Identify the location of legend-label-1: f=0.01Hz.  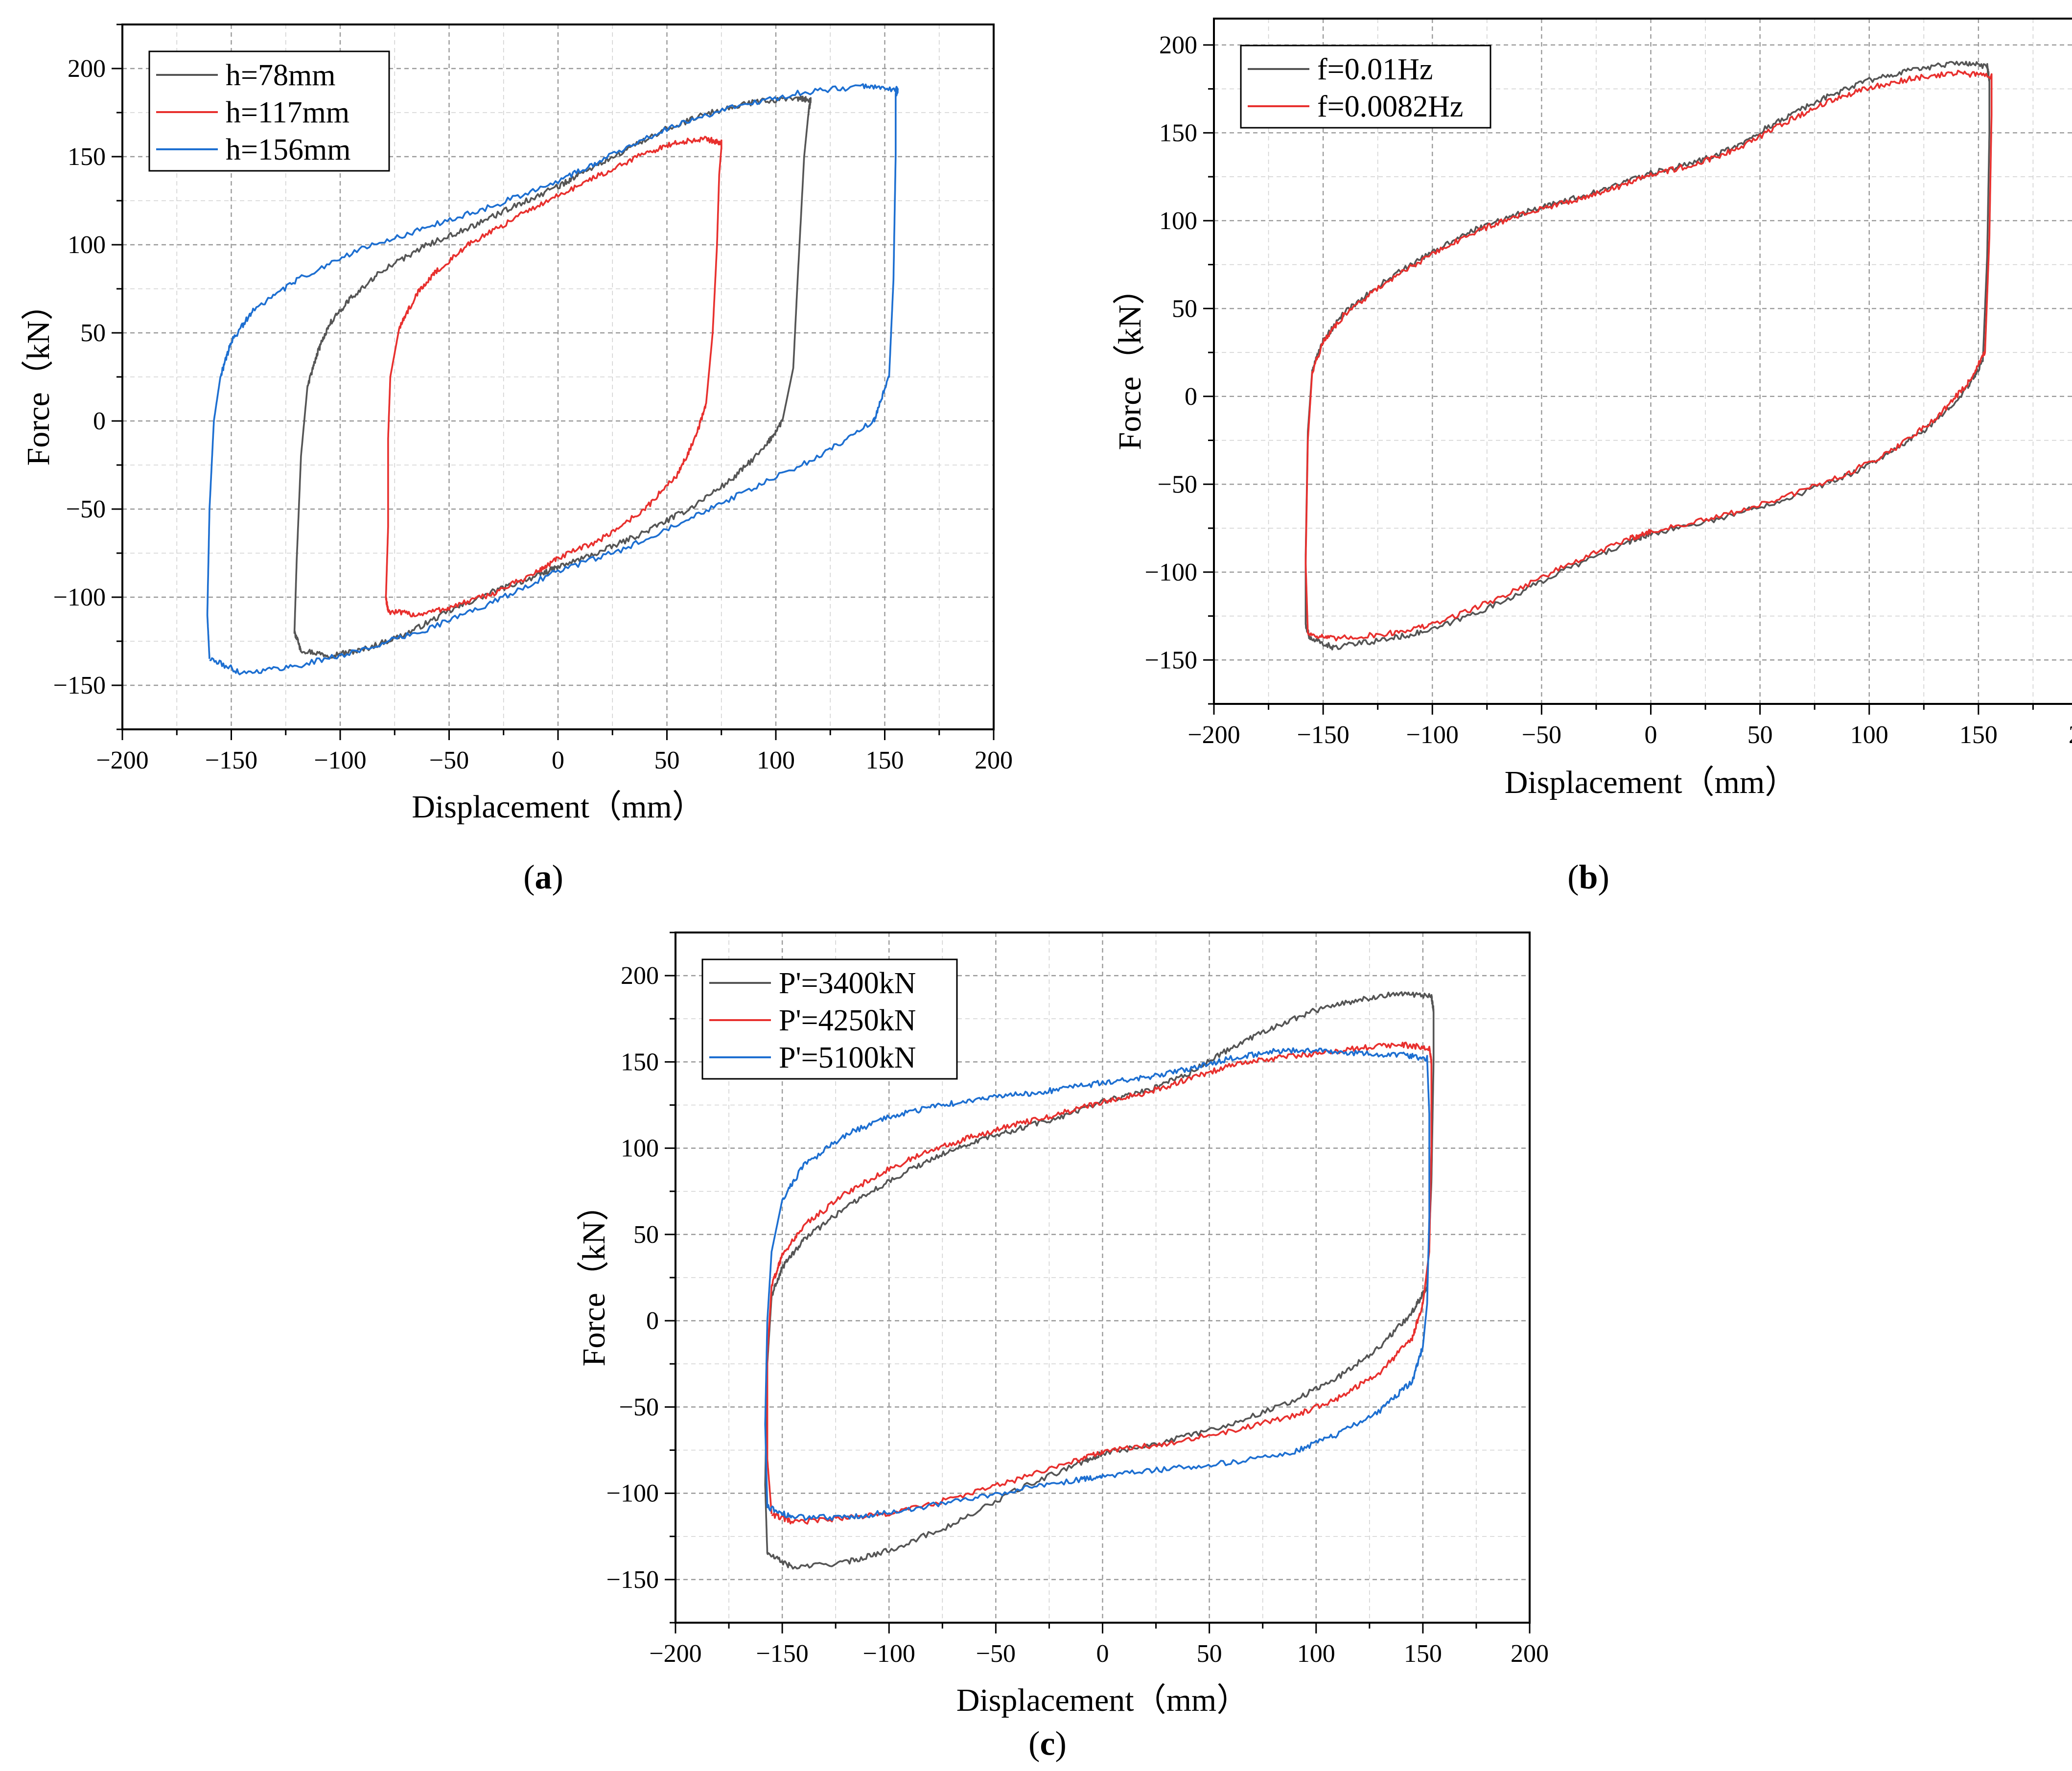
(1375, 69).